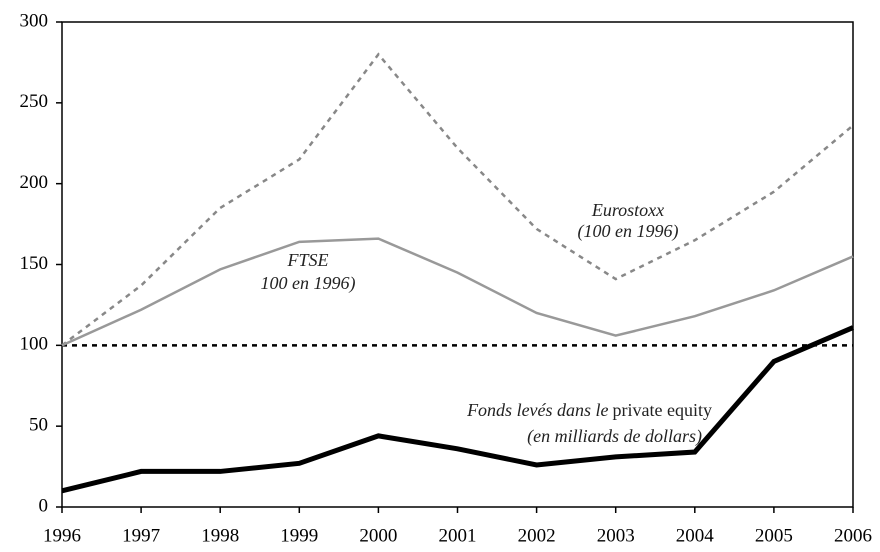 This screenshot has height=552, width=880. What do you see at coordinates (34, 344) in the screenshot?
I see `y-tick-label: 100` at bounding box center [34, 344].